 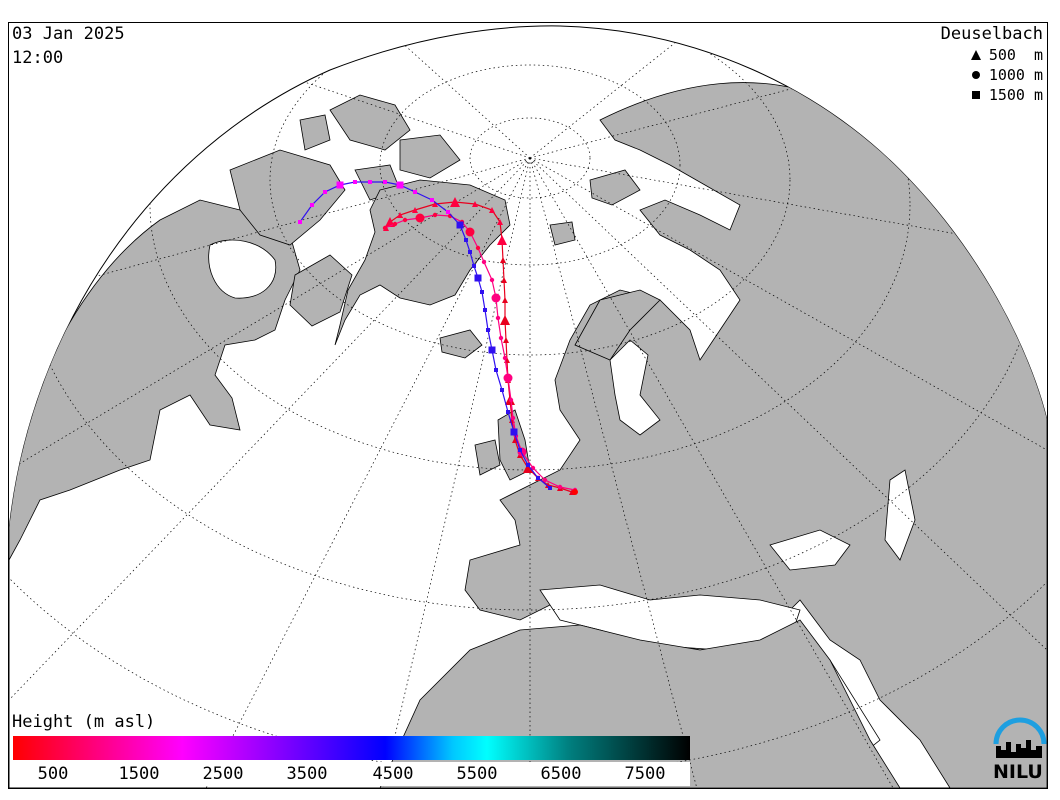 I want to click on labrador, so click(x=321, y=290).